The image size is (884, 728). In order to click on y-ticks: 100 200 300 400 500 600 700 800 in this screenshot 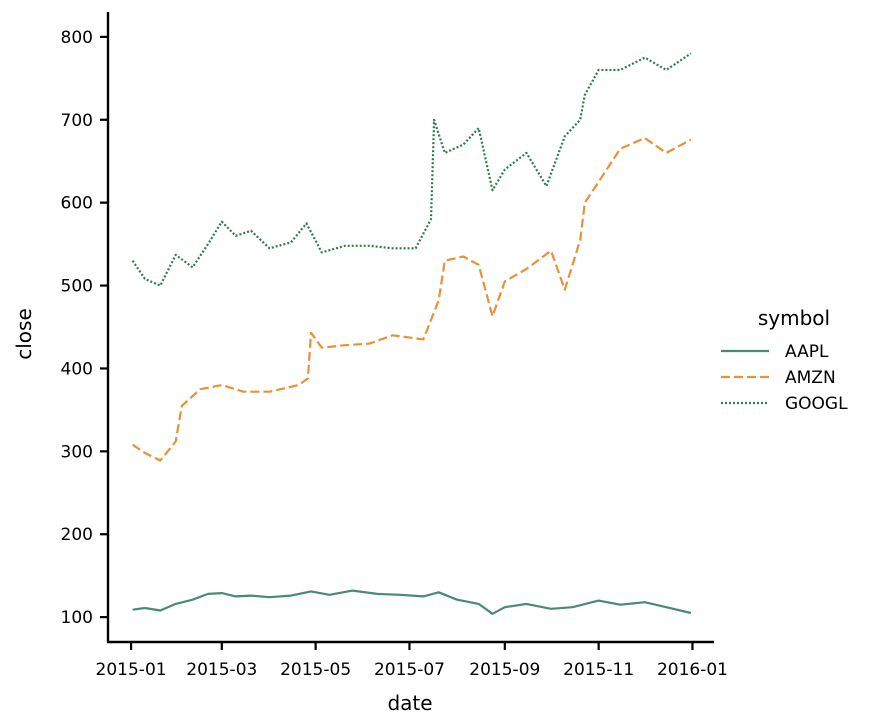, I will do `click(84, 328)`.